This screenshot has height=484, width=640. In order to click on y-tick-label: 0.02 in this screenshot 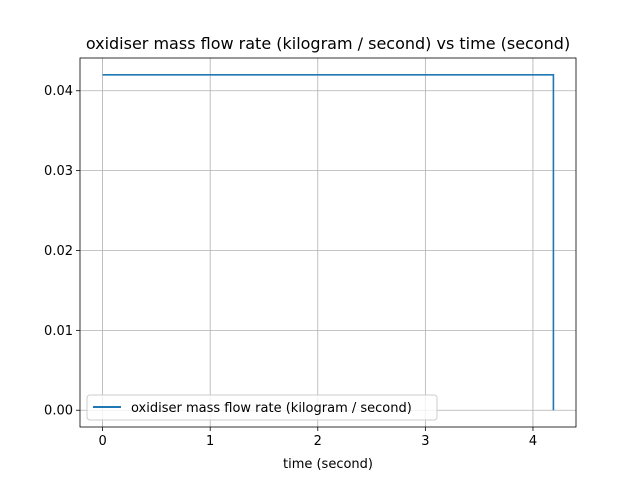, I will do `click(58, 251)`.